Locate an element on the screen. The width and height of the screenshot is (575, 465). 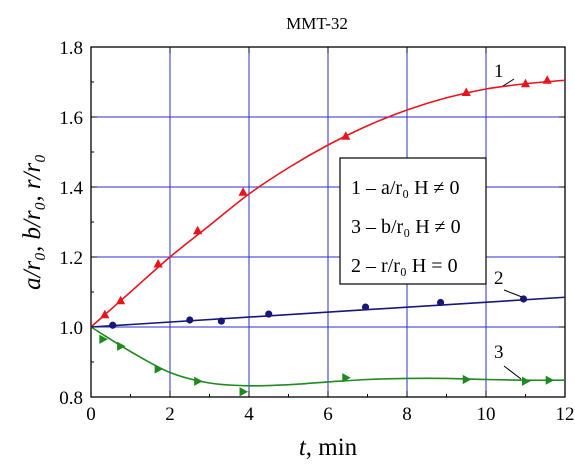
y-tick-label: 1.4 is located at coordinates (71, 188).